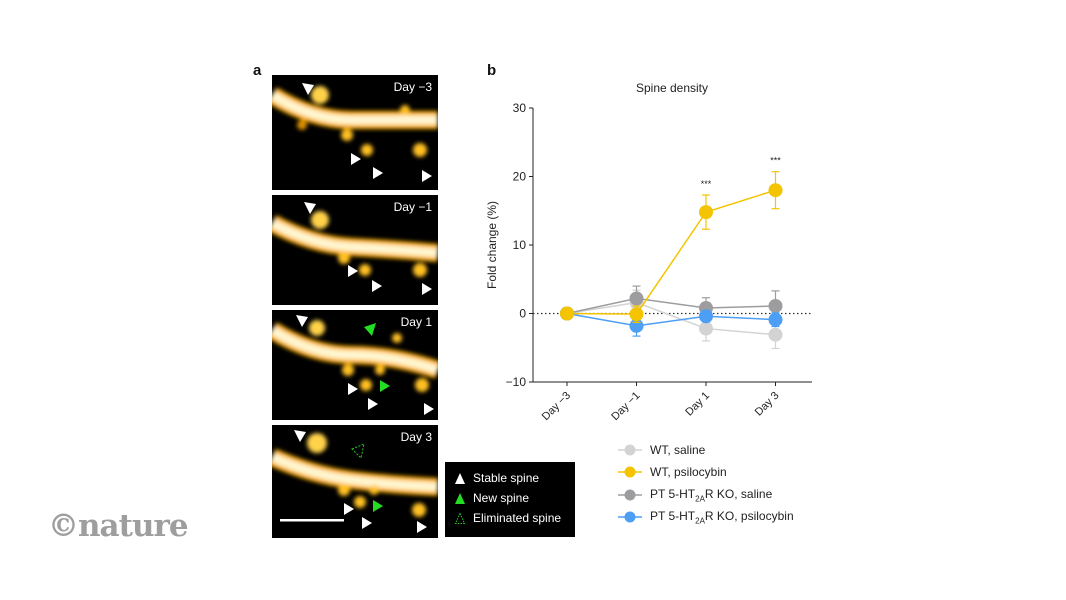 The image size is (1066, 600). What do you see at coordinates (460, 518) in the screenshot?
I see `eliminated-spine-icon` at bounding box center [460, 518].